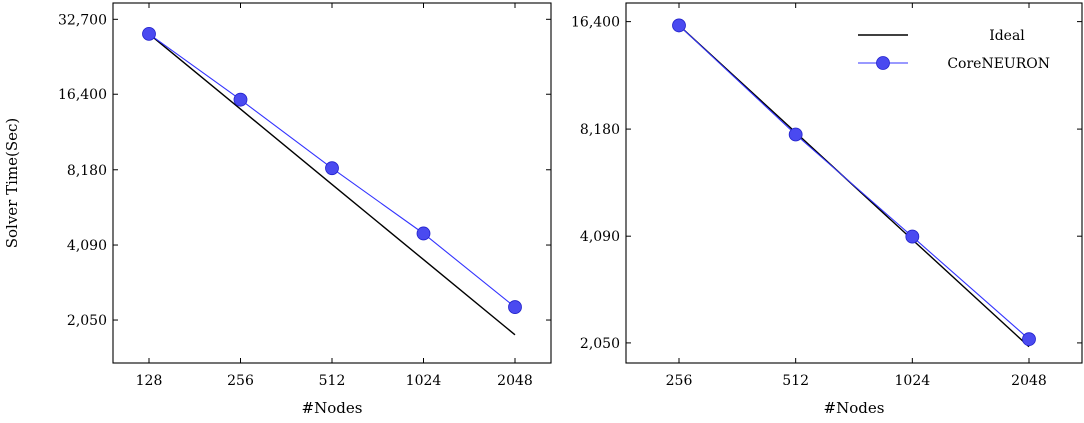 This screenshot has width=1084, height=423. I want to click on y-axis-label: Solver Time(Sec), so click(12, 183).